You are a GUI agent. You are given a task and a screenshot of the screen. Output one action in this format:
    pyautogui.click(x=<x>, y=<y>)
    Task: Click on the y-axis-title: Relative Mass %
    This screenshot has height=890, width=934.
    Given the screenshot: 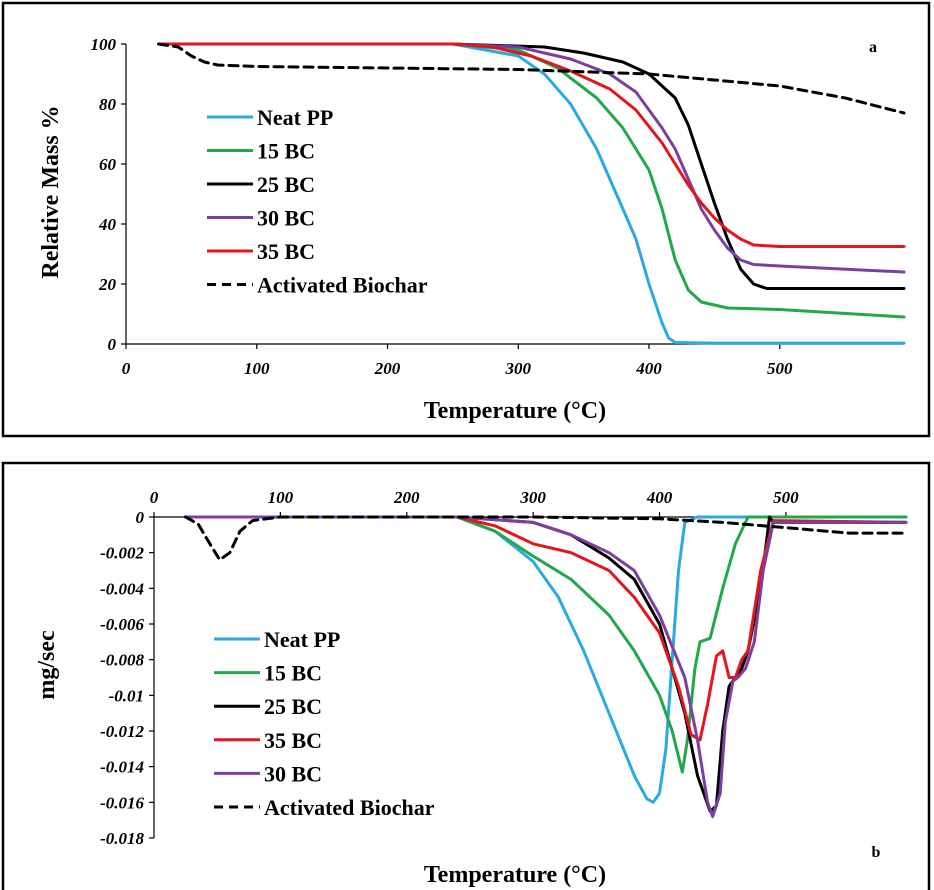 What is the action you would take?
    pyautogui.click(x=51, y=191)
    